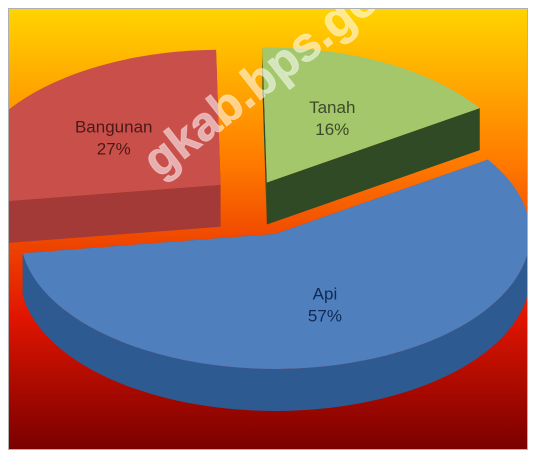  I want to click on slice-value-bangunan: 27%, so click(114, 149).